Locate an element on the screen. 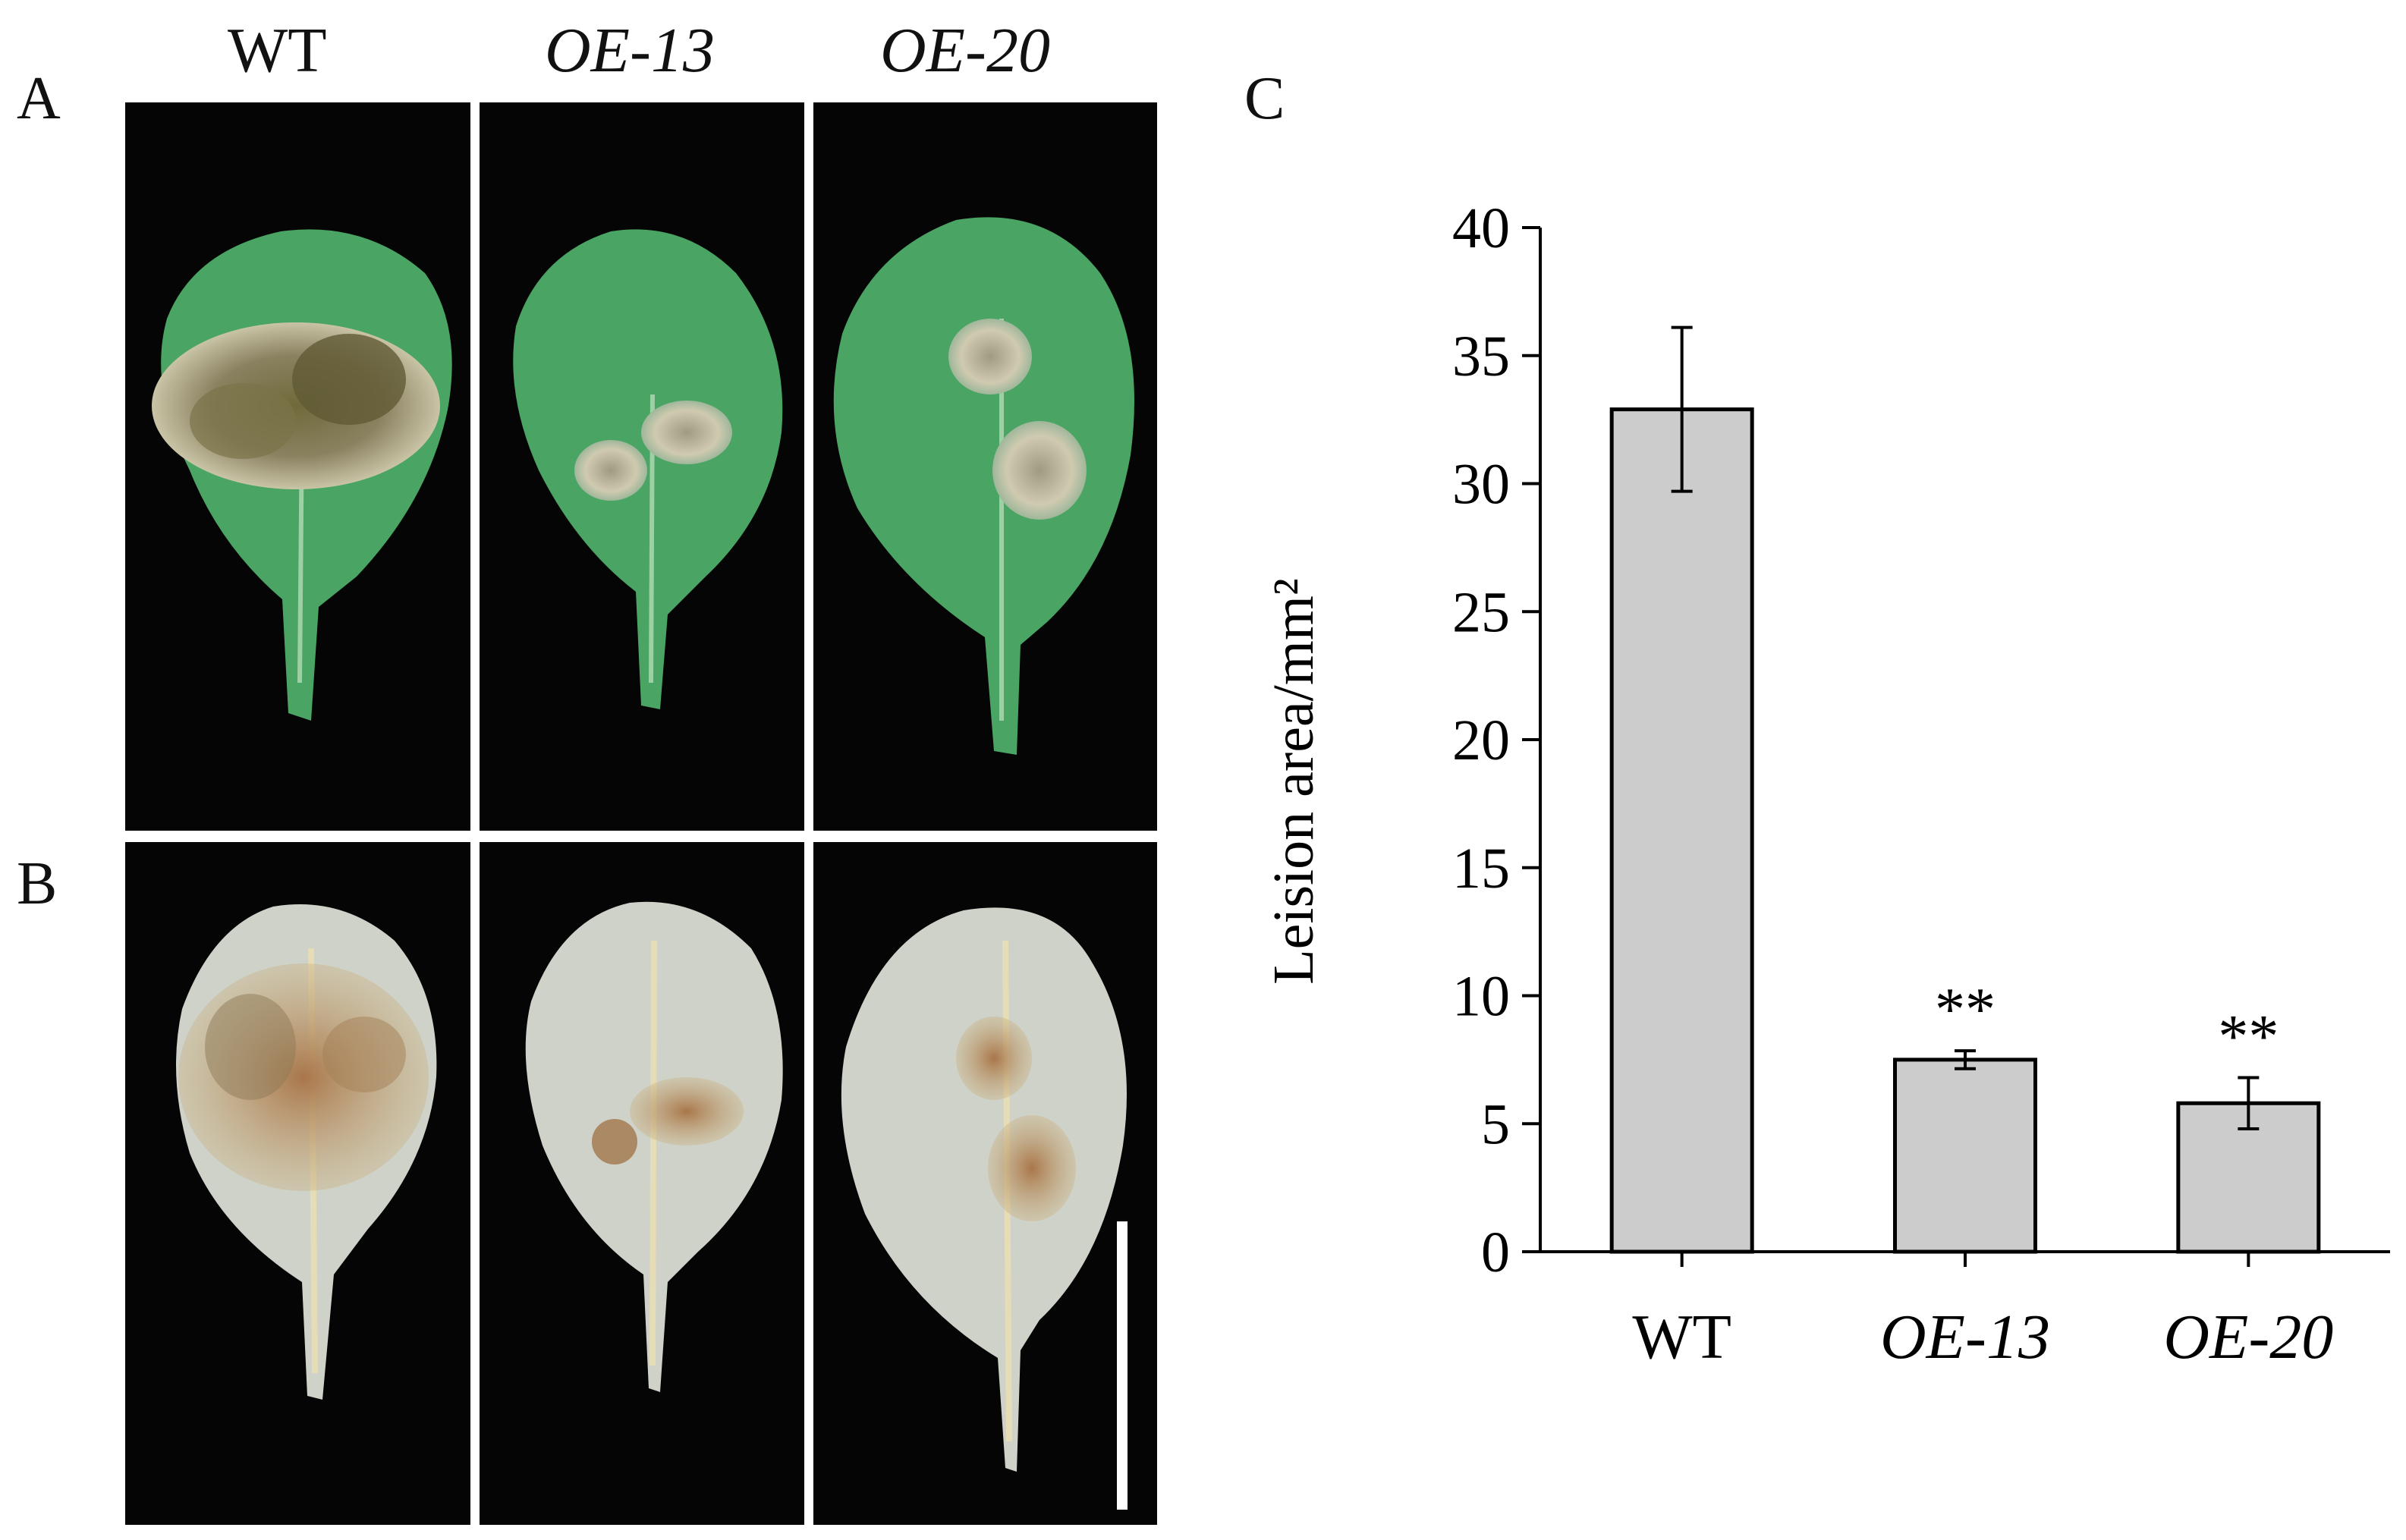 The height and width of the screenshot is (1540, 2406). leaf-b-oe20 is located at coordinates (984, 1189).